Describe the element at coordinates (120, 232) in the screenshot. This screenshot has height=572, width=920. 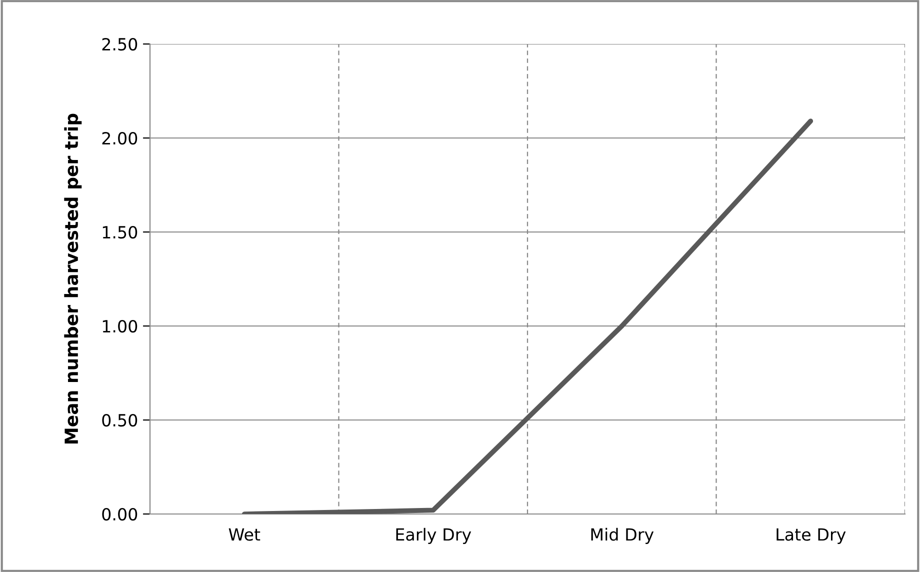
I see `y-tick-label: 1.50` at that location.